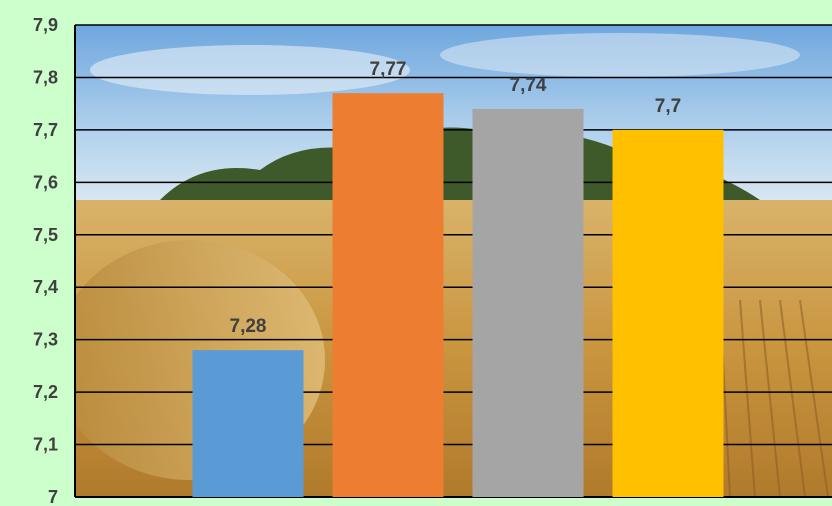 The height and width of the screenshot is (506, 832). What do you see at coordinates (45, 287) in the screenshot?
I see `y-tick-label: 7,4` at bounding box center [45, 287].